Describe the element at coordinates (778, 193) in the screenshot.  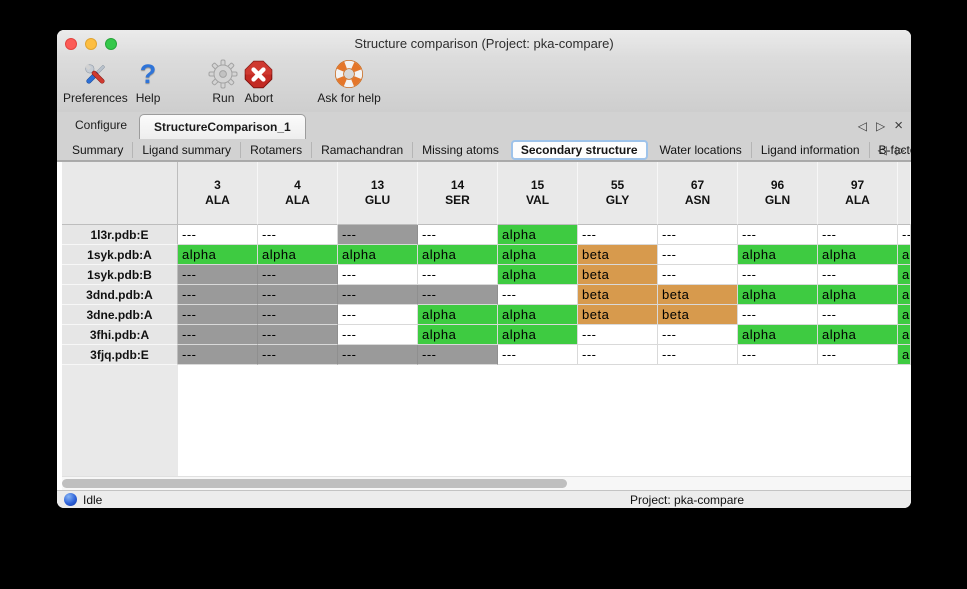
I see `column-header-96: 96 GLN` at that location.